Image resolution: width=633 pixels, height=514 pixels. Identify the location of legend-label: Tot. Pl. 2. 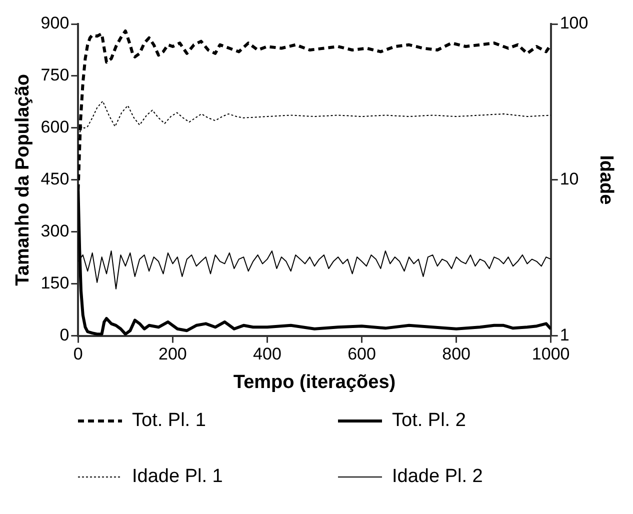
(429, 421).